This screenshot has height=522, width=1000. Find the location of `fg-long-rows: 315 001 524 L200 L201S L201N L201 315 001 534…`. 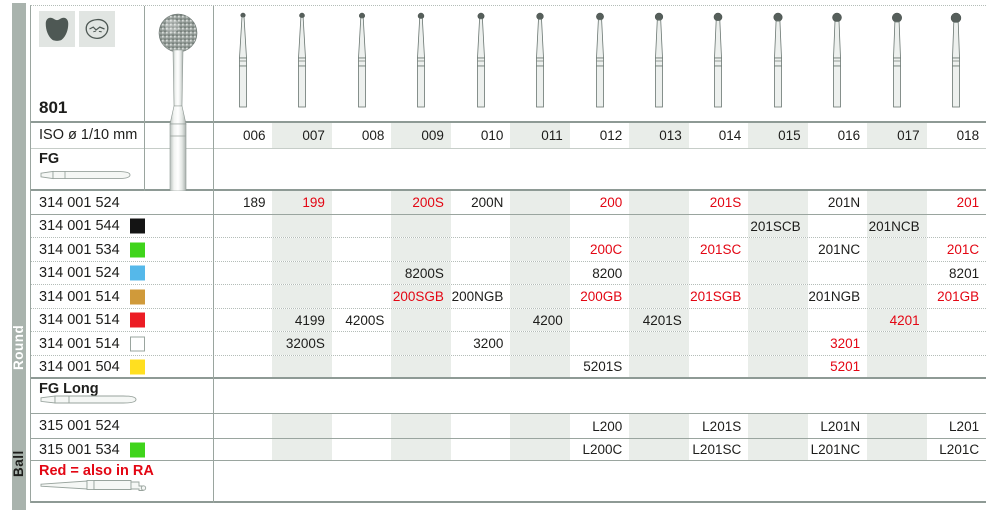

fg-long-rows: 315 001 524 L200 L201S L201N L201 315 001 534… is located at coordinates (508, 437).